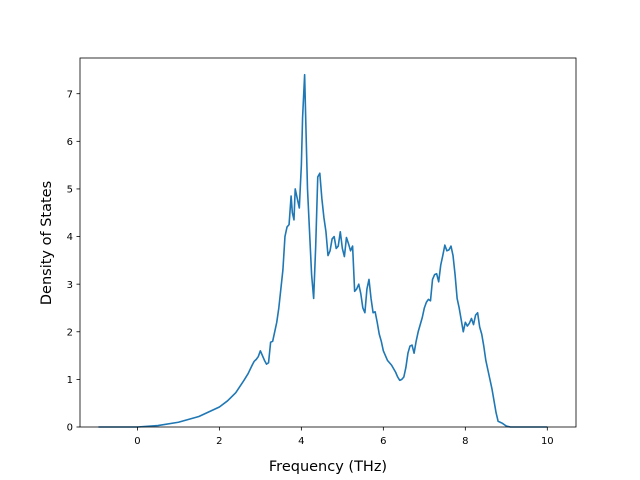 This screenshot has width=640, height=480. I want to click on x-tick-label: 8, so click(465, 441).